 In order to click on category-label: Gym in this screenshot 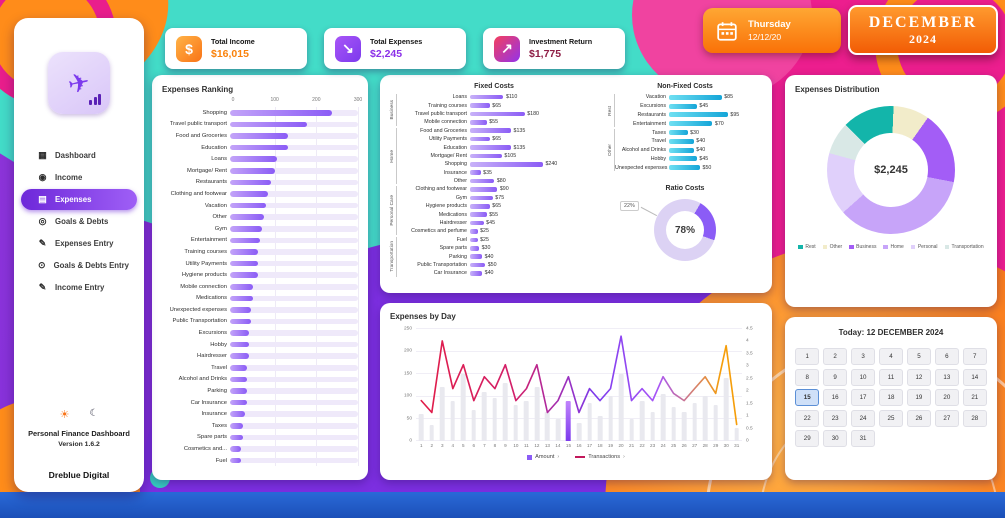, I will do `click(461, 197)`.